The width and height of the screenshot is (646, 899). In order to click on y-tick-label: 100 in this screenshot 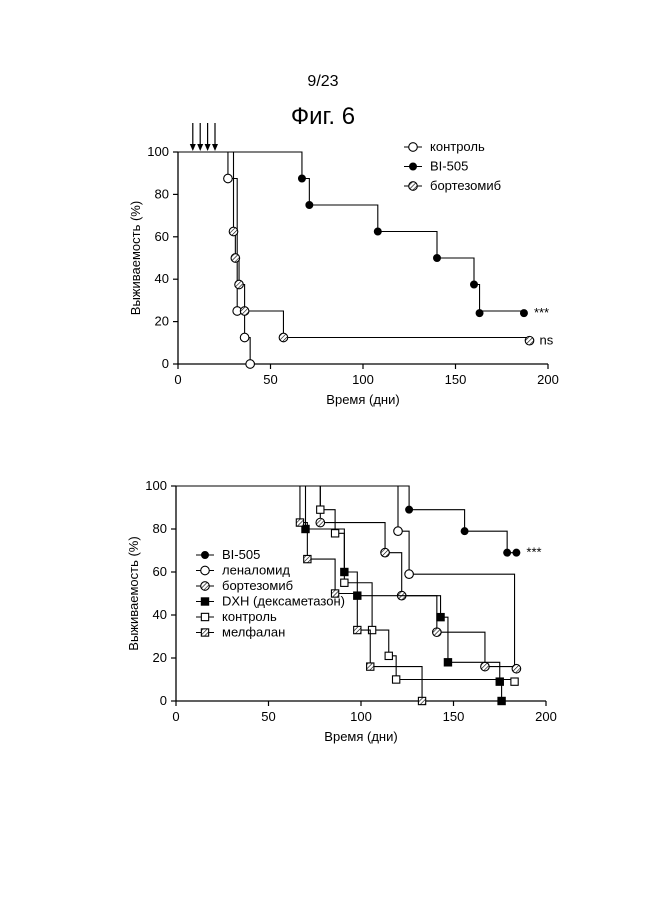, I will do `click(156, 485)`.